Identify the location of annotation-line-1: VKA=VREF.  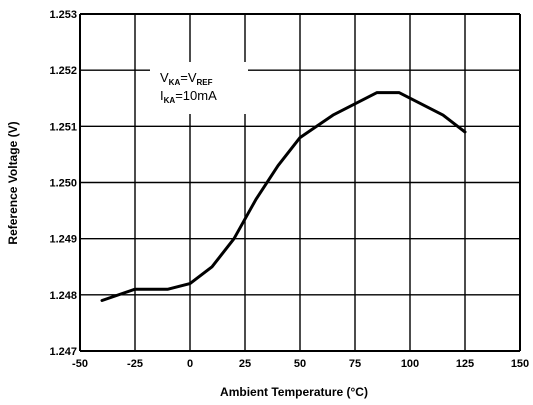
(186, 78).